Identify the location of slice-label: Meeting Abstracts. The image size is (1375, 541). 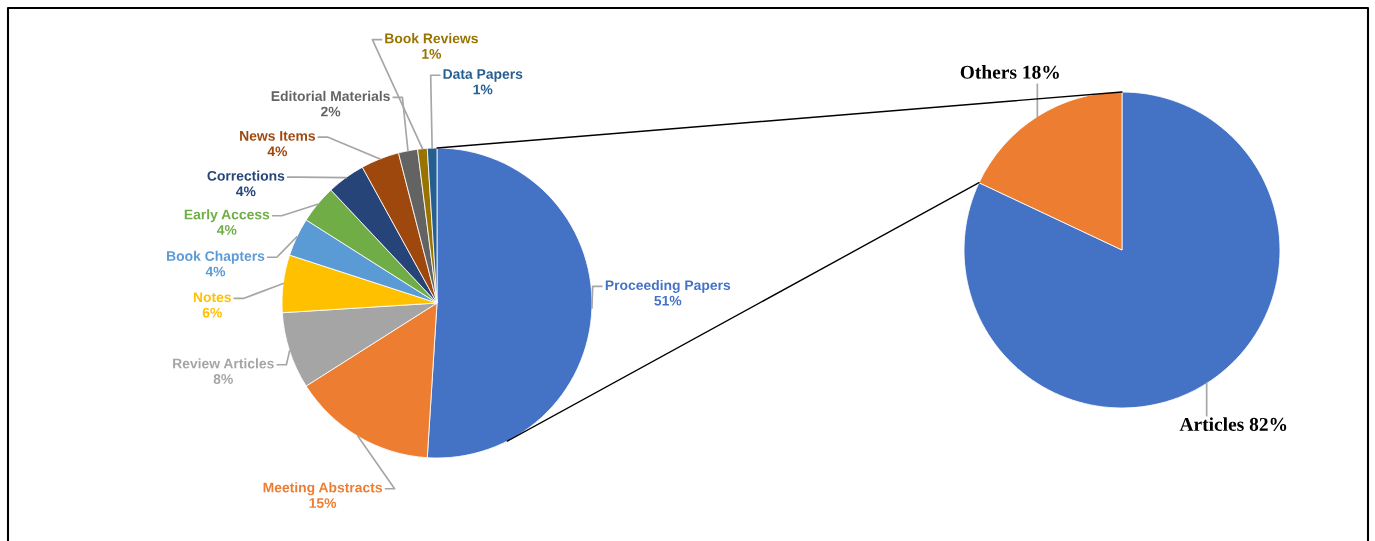
(322, 489).